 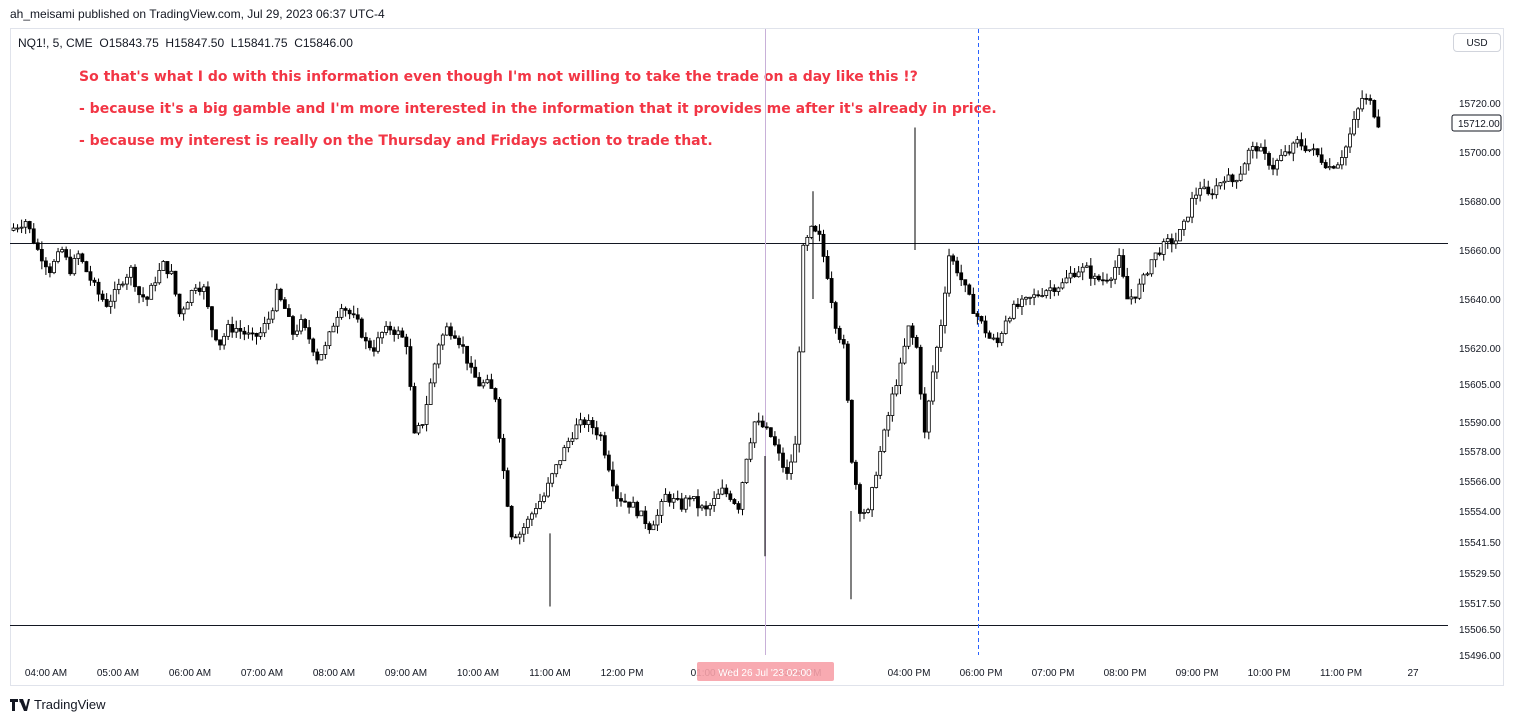 What do you see at coordinates (70, 704) in the screenshot?
I see `tradingview-brand: TradingView` at bounding box center [70, 704].